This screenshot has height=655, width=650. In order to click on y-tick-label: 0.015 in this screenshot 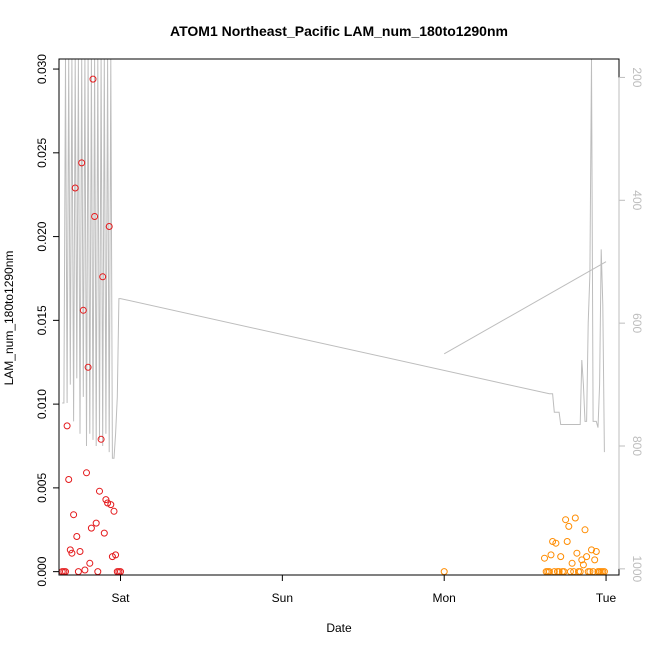, I will do `click(42, 320)`.